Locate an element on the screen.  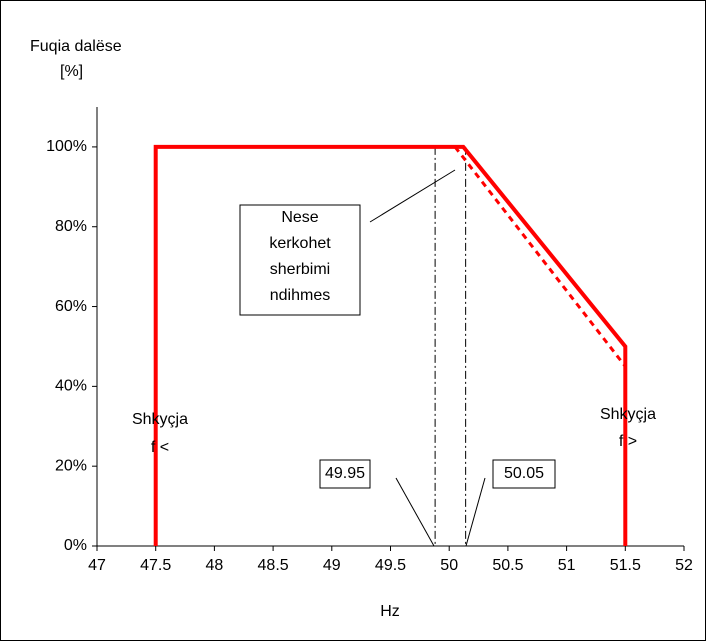
y-tick-label: 0% is located at coordinates (75, 545).